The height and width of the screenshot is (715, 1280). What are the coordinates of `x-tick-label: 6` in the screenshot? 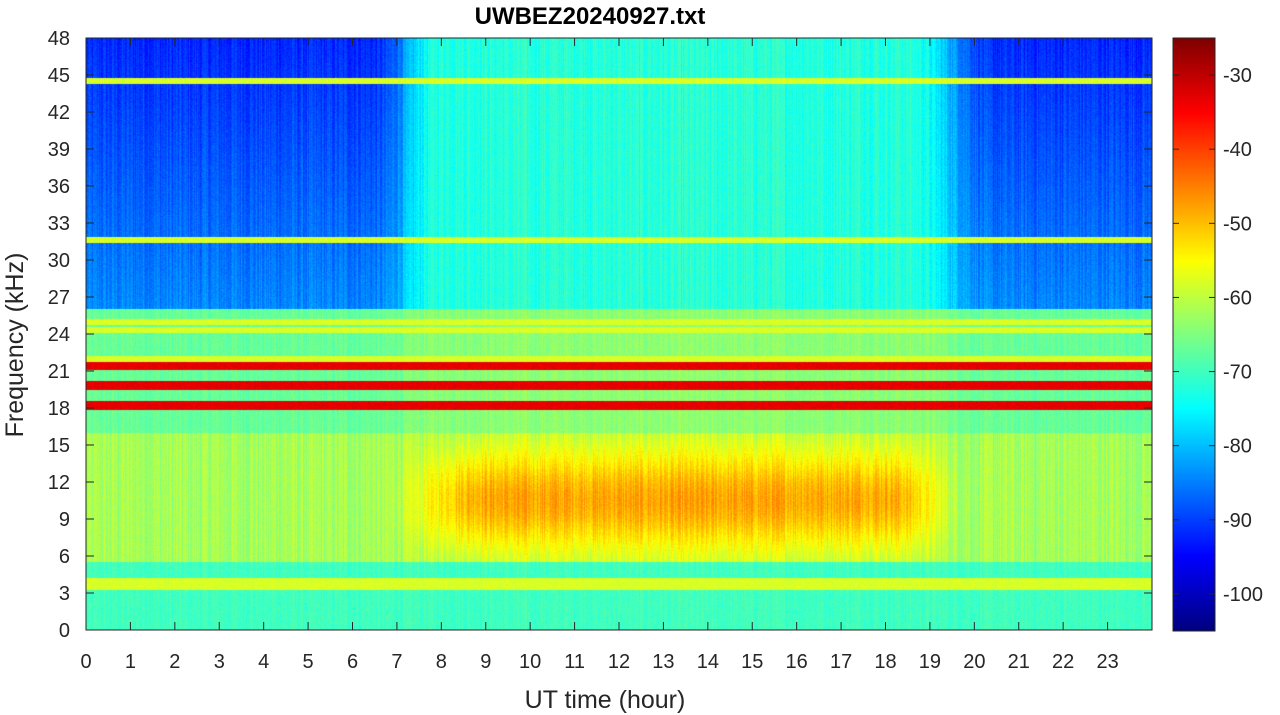 It's located at (352, 662).